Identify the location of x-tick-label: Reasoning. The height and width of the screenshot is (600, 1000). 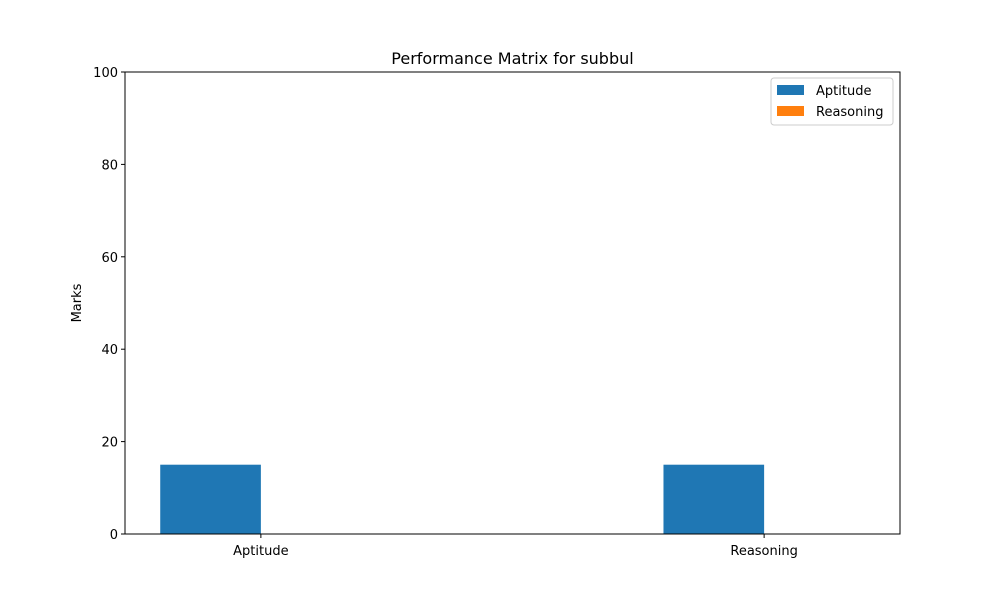
(763, 551).